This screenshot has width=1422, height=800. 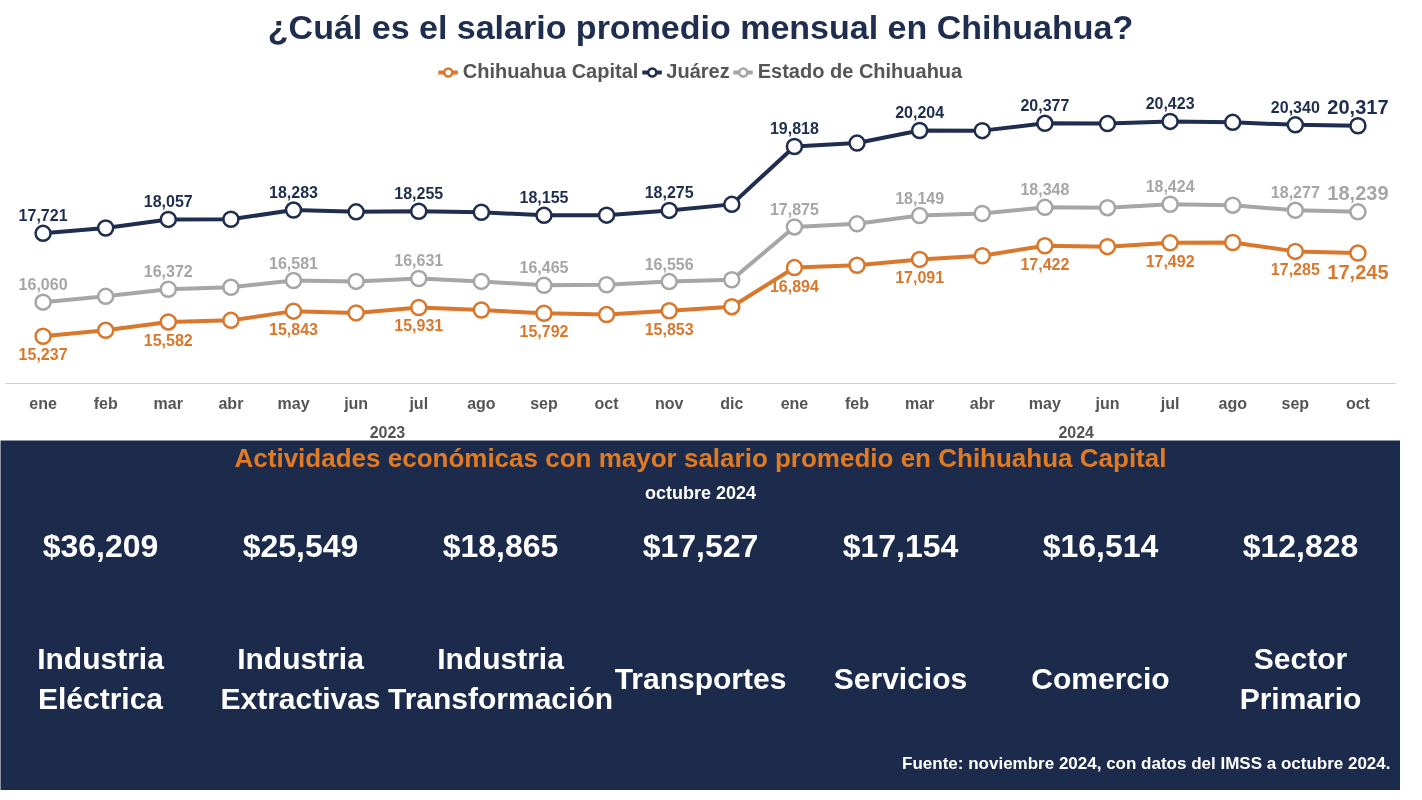 What do you see at coordinates (669, 329) in the screenshot?
I see `data-label: 15,853` at bounding box center [669, 329].